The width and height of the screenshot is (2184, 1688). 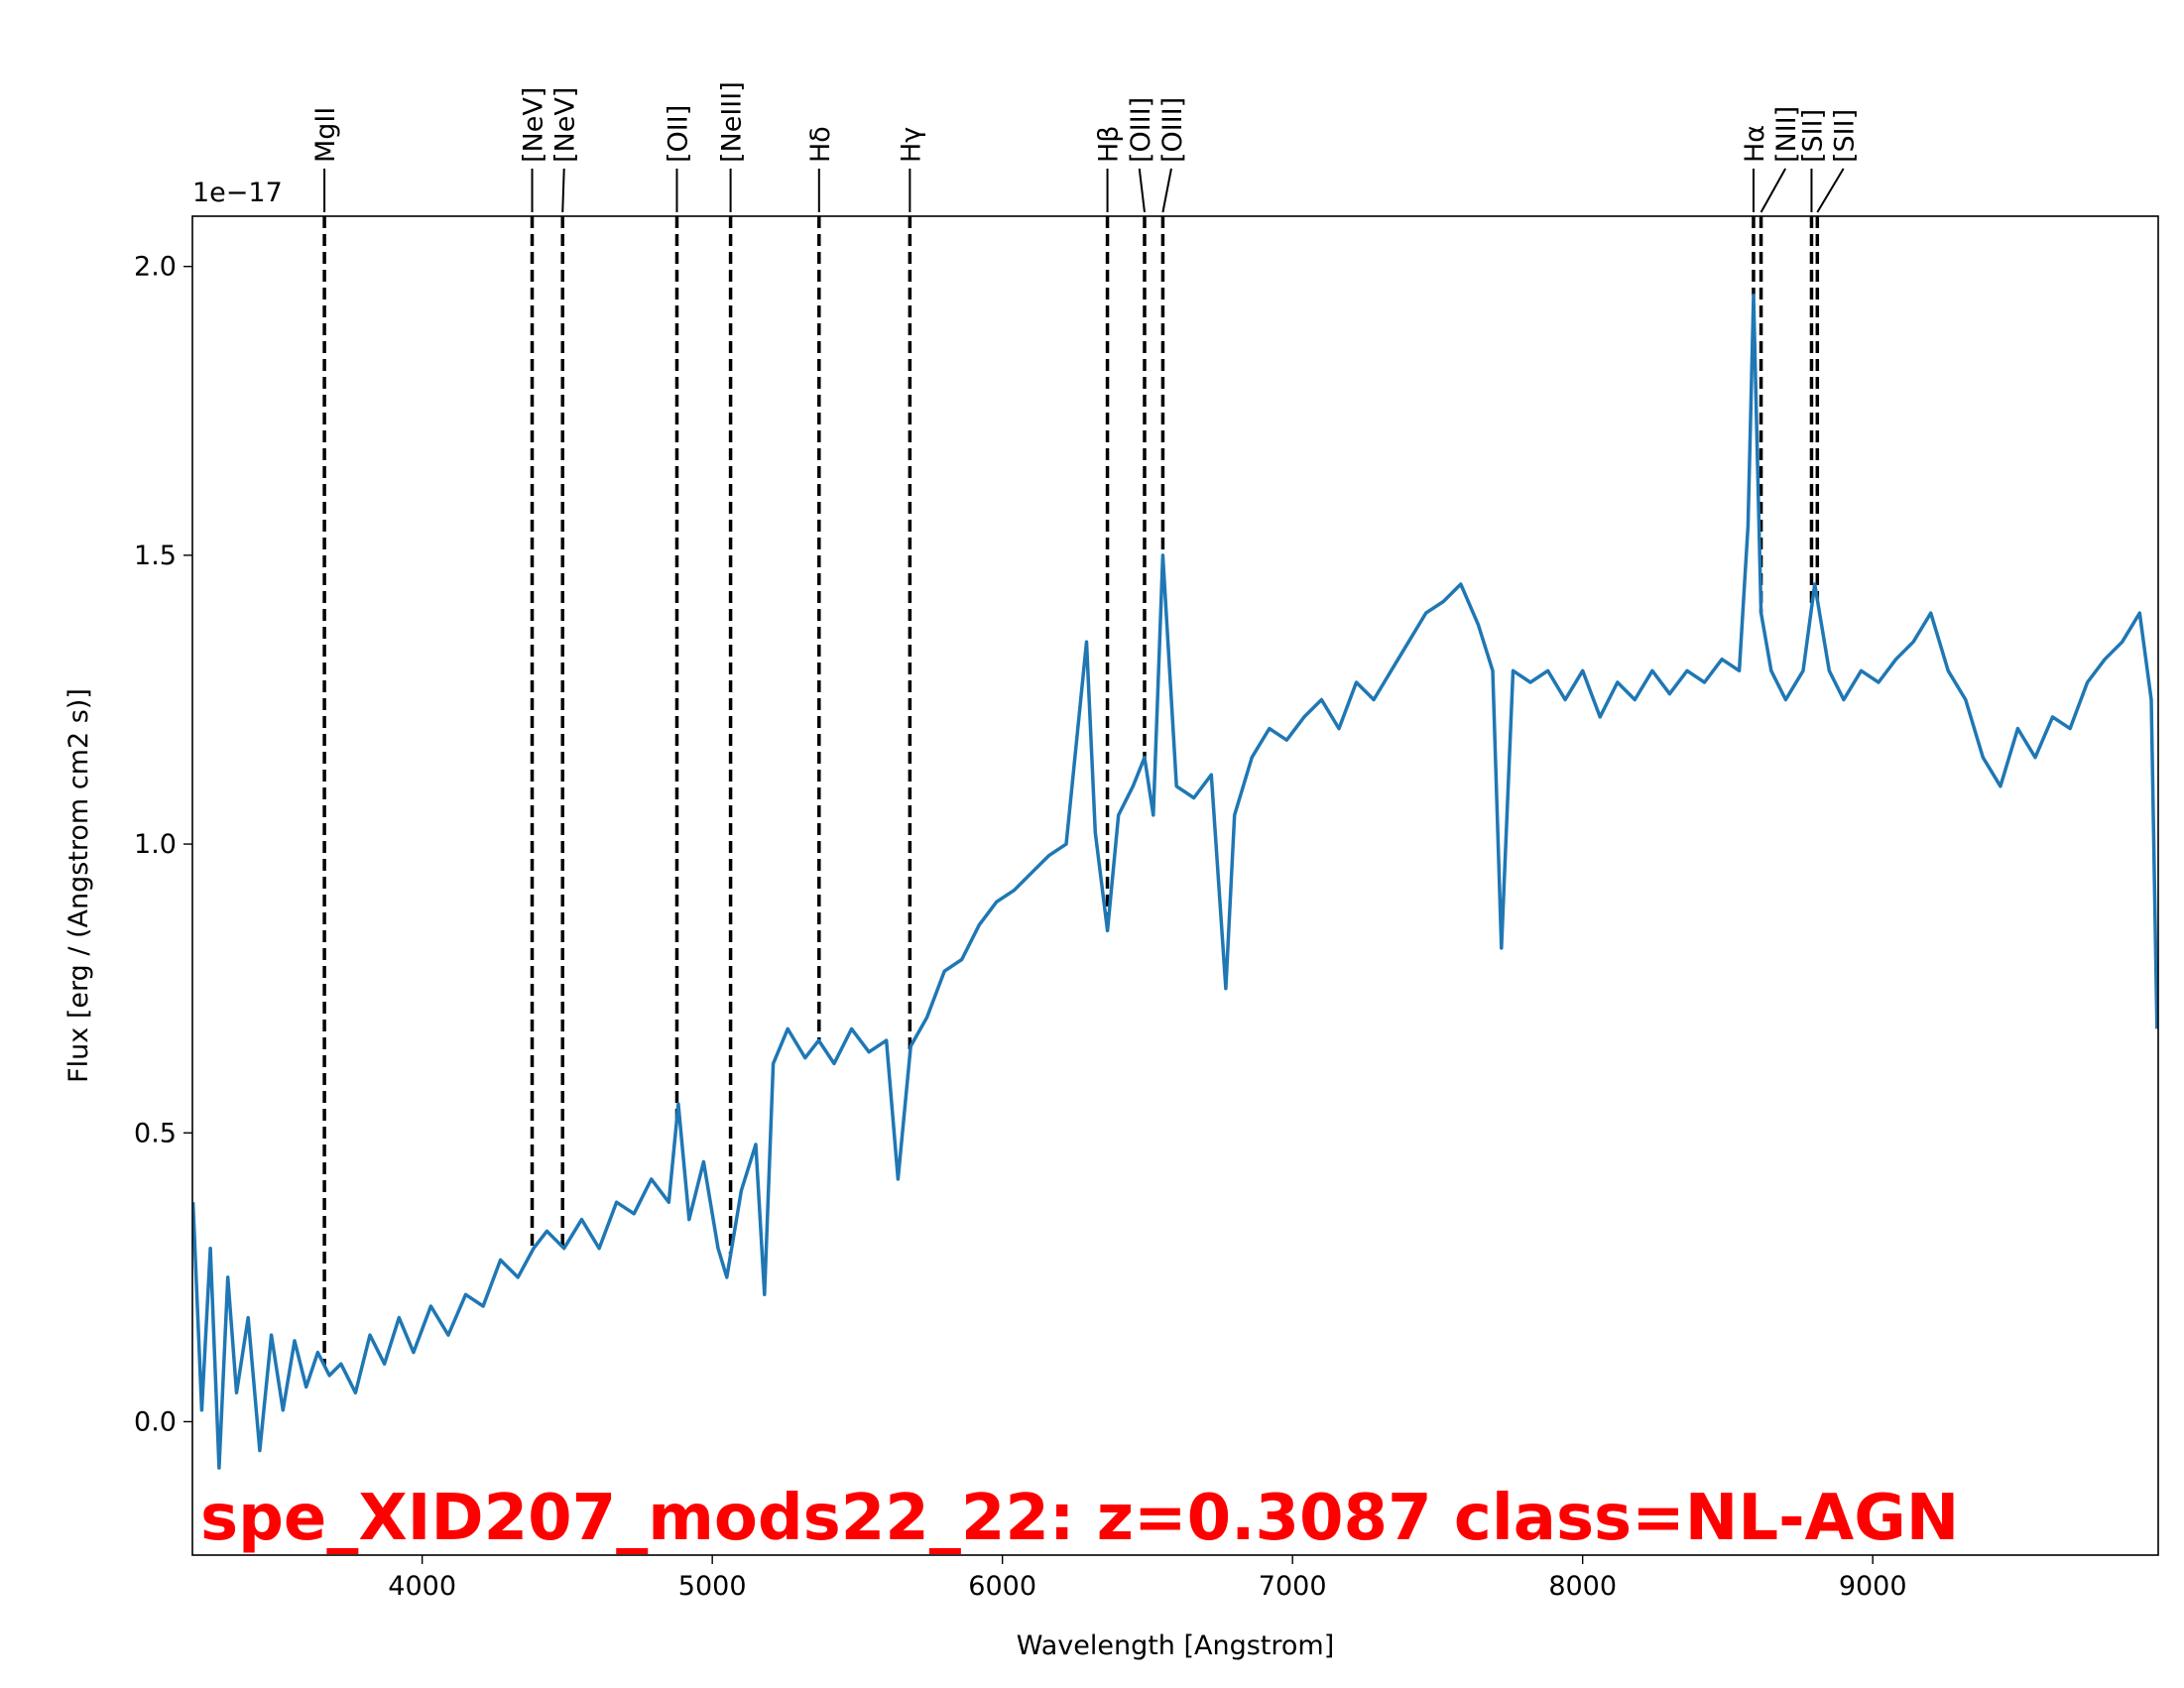 I want to click on x-tick-label: 9000, so click(x=1873, y=1586).